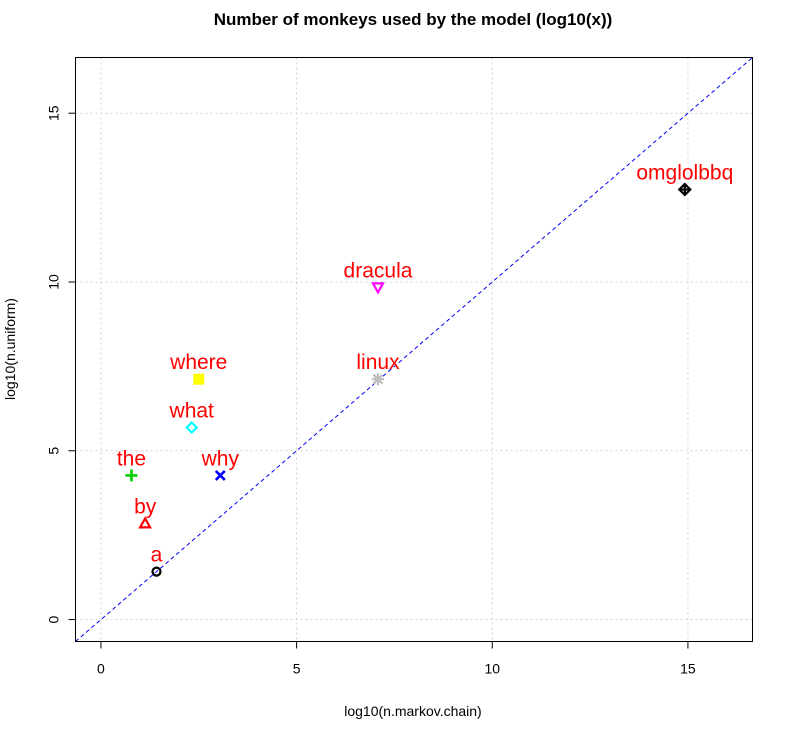 Image resolution: width=793 pixels, height=737 pixels. What do you see at coordinates (378, 270) in the screenshot?
I see `point-label-dracula: dracula` at bounding box center [378, 270].